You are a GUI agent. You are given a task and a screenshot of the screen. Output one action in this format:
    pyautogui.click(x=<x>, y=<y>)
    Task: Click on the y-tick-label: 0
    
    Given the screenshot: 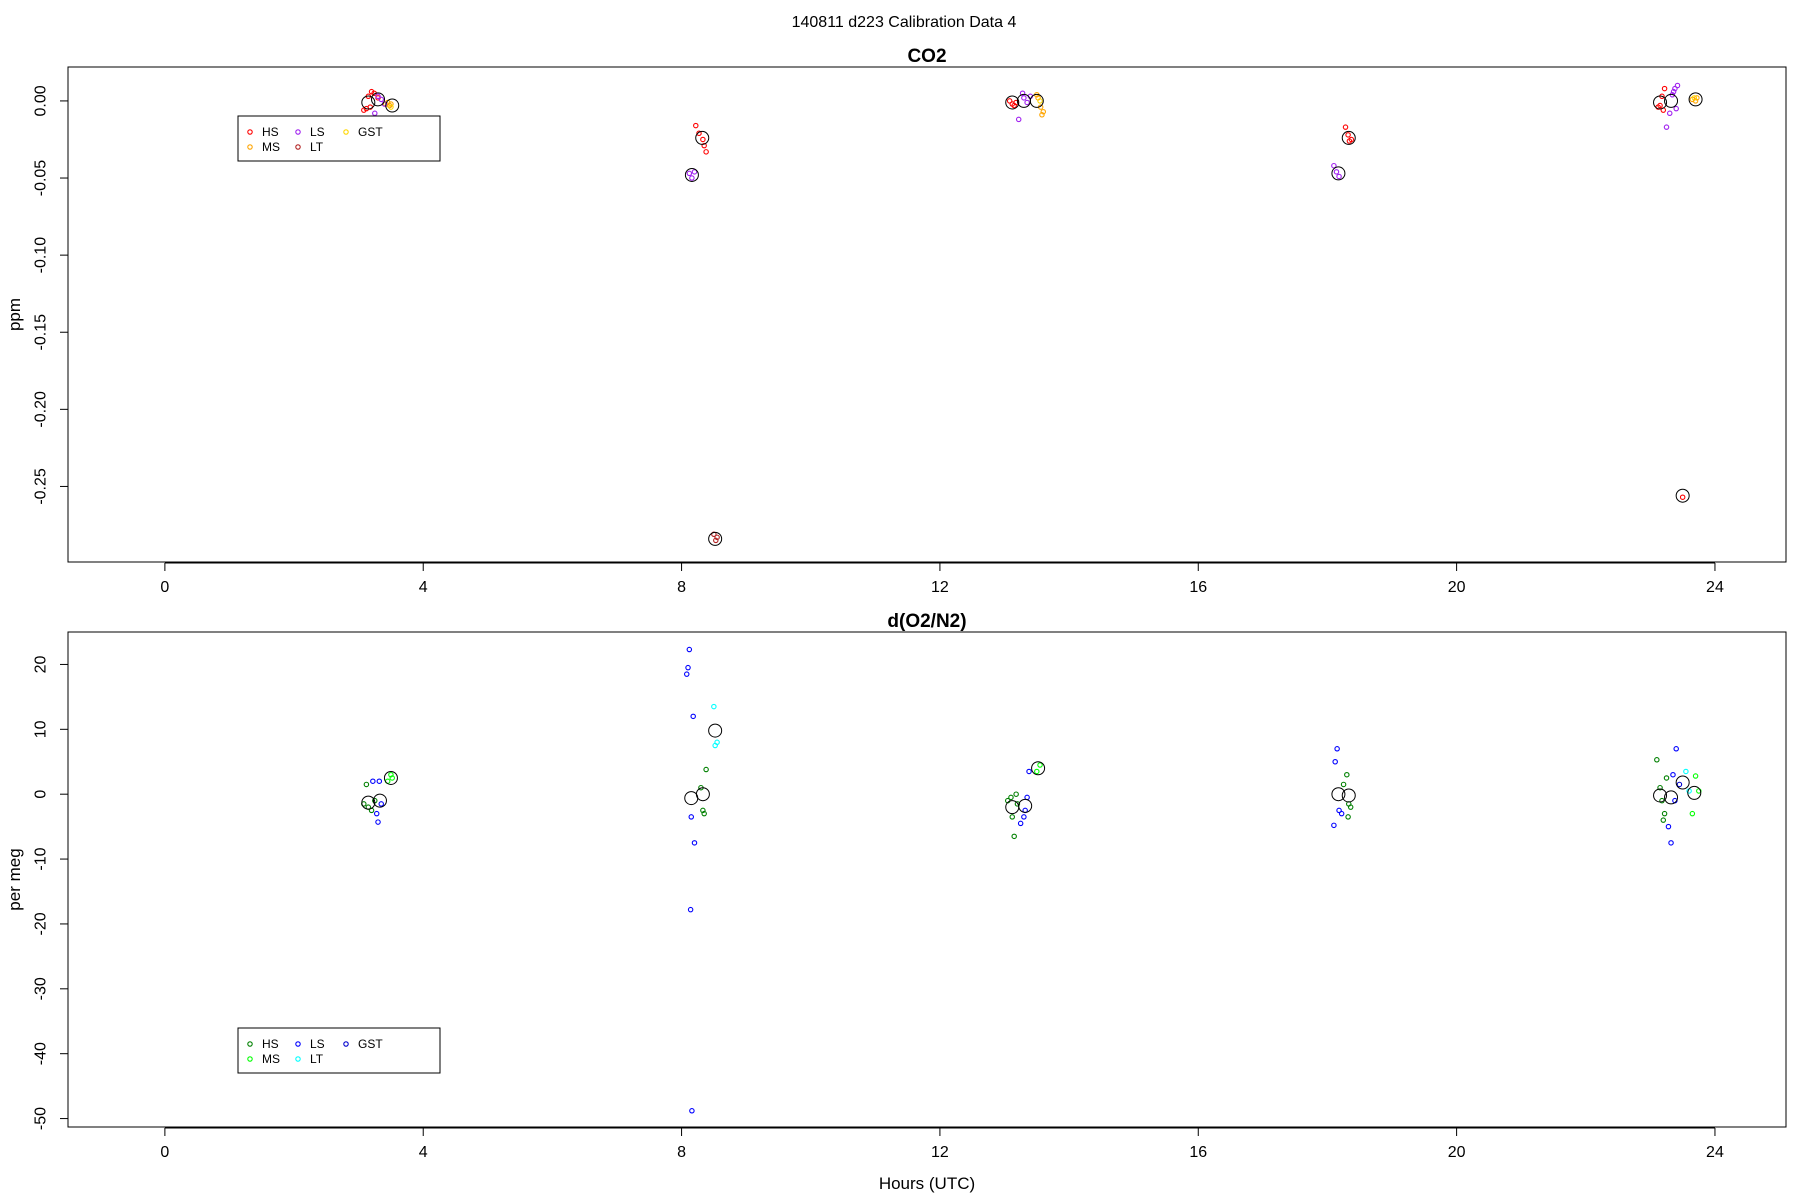 What is the action you would take?
    pyautogui.click(x=41, y=794)
    